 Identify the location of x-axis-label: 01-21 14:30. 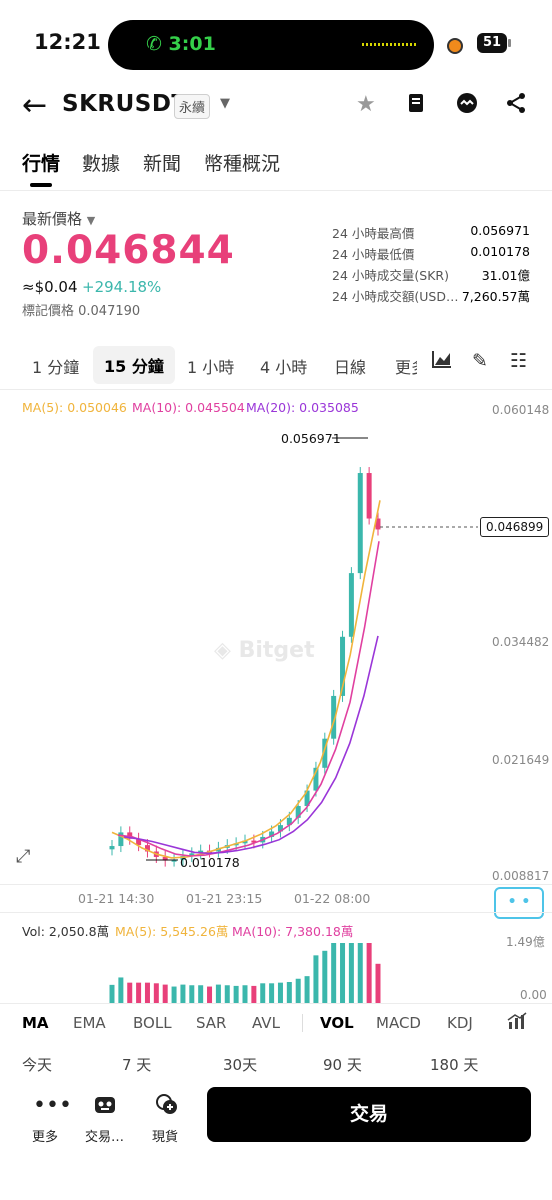
(116, 898).